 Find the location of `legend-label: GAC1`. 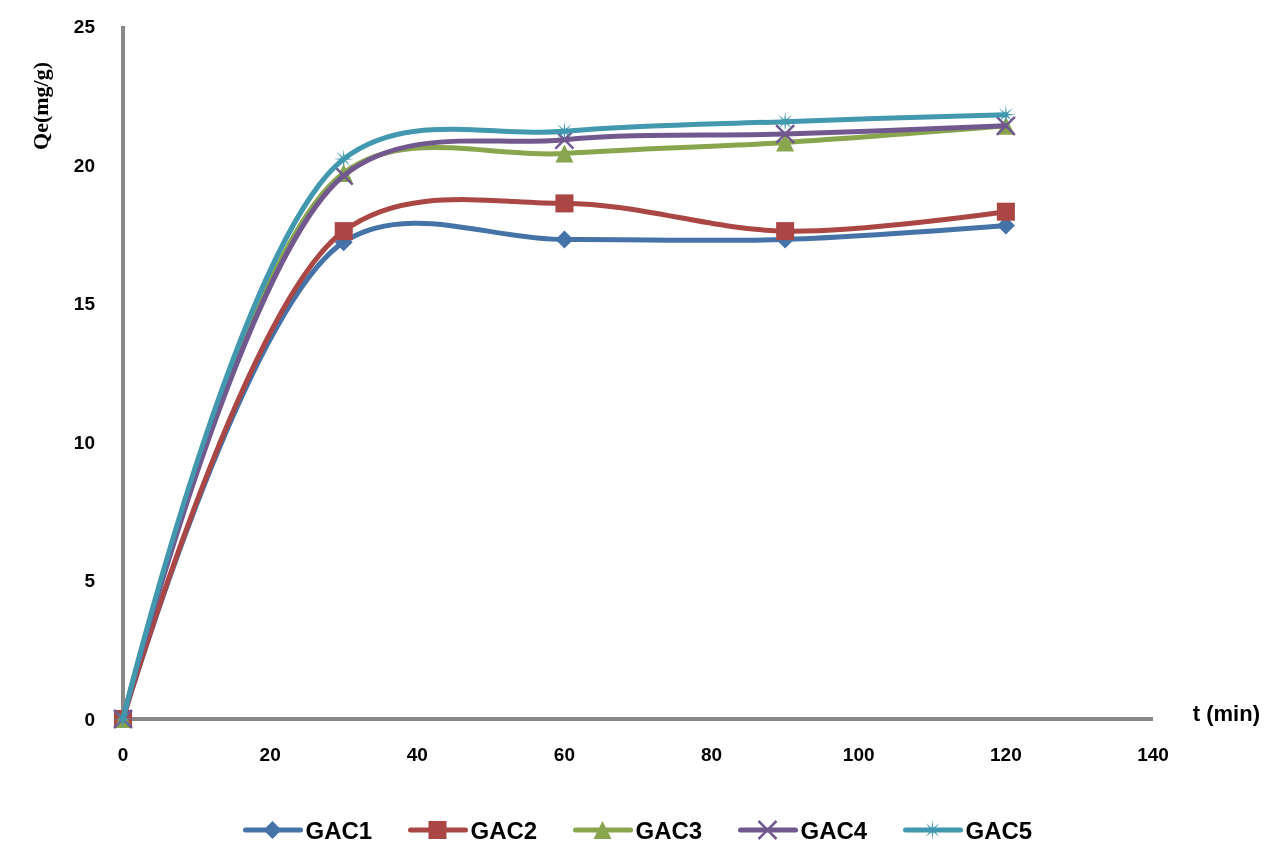

legend-label: GAC1 is located at coordinates (339, 830).